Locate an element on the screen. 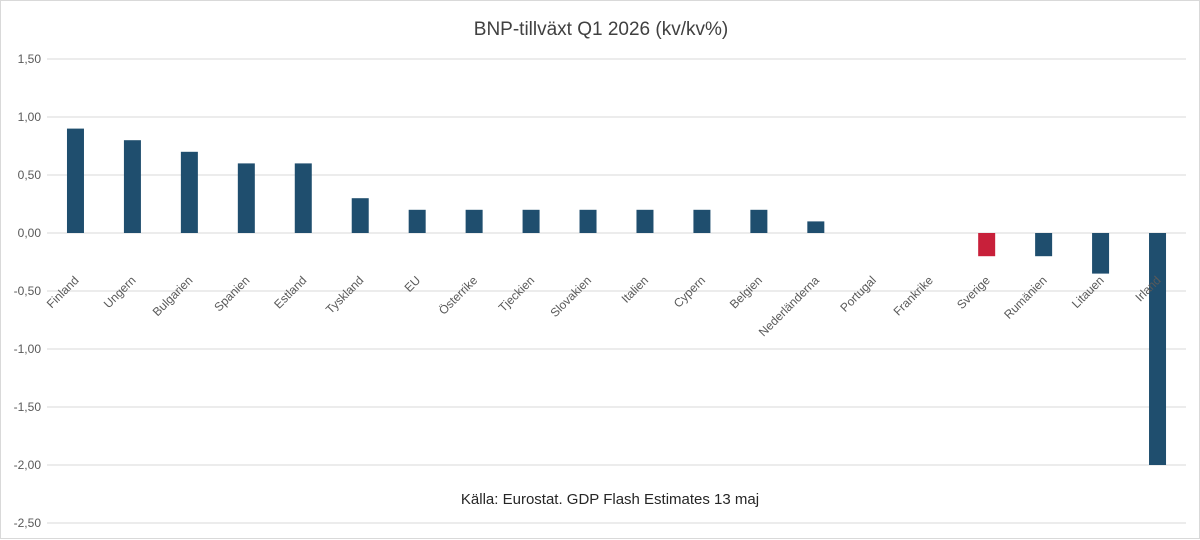 The width and height of the screenshot is (1200, 540). category-label: Rumänien is located at coordinates (1025, 297).